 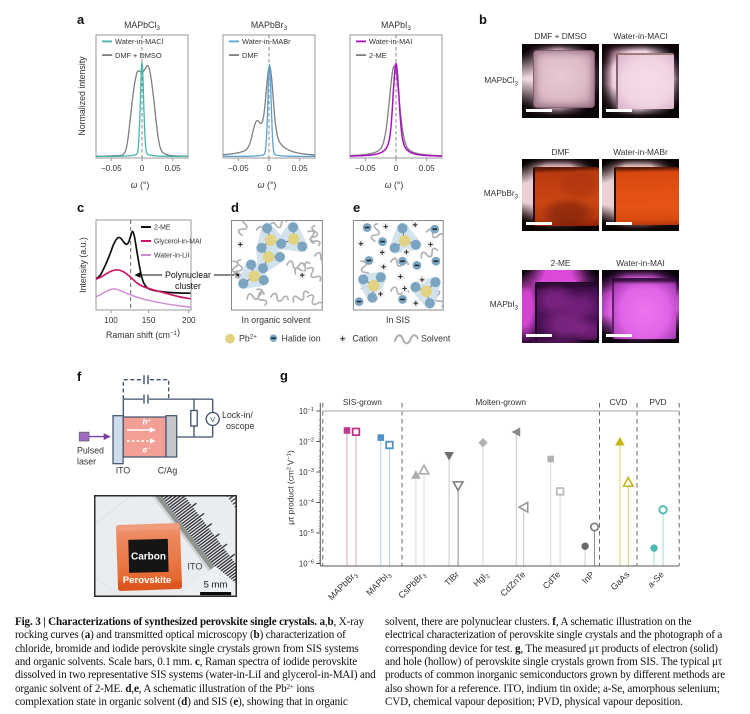 What do you see at coordinates (240, 426) in the screenshot?
I see `svg-text: oscope` at bounding box center [240, 426].